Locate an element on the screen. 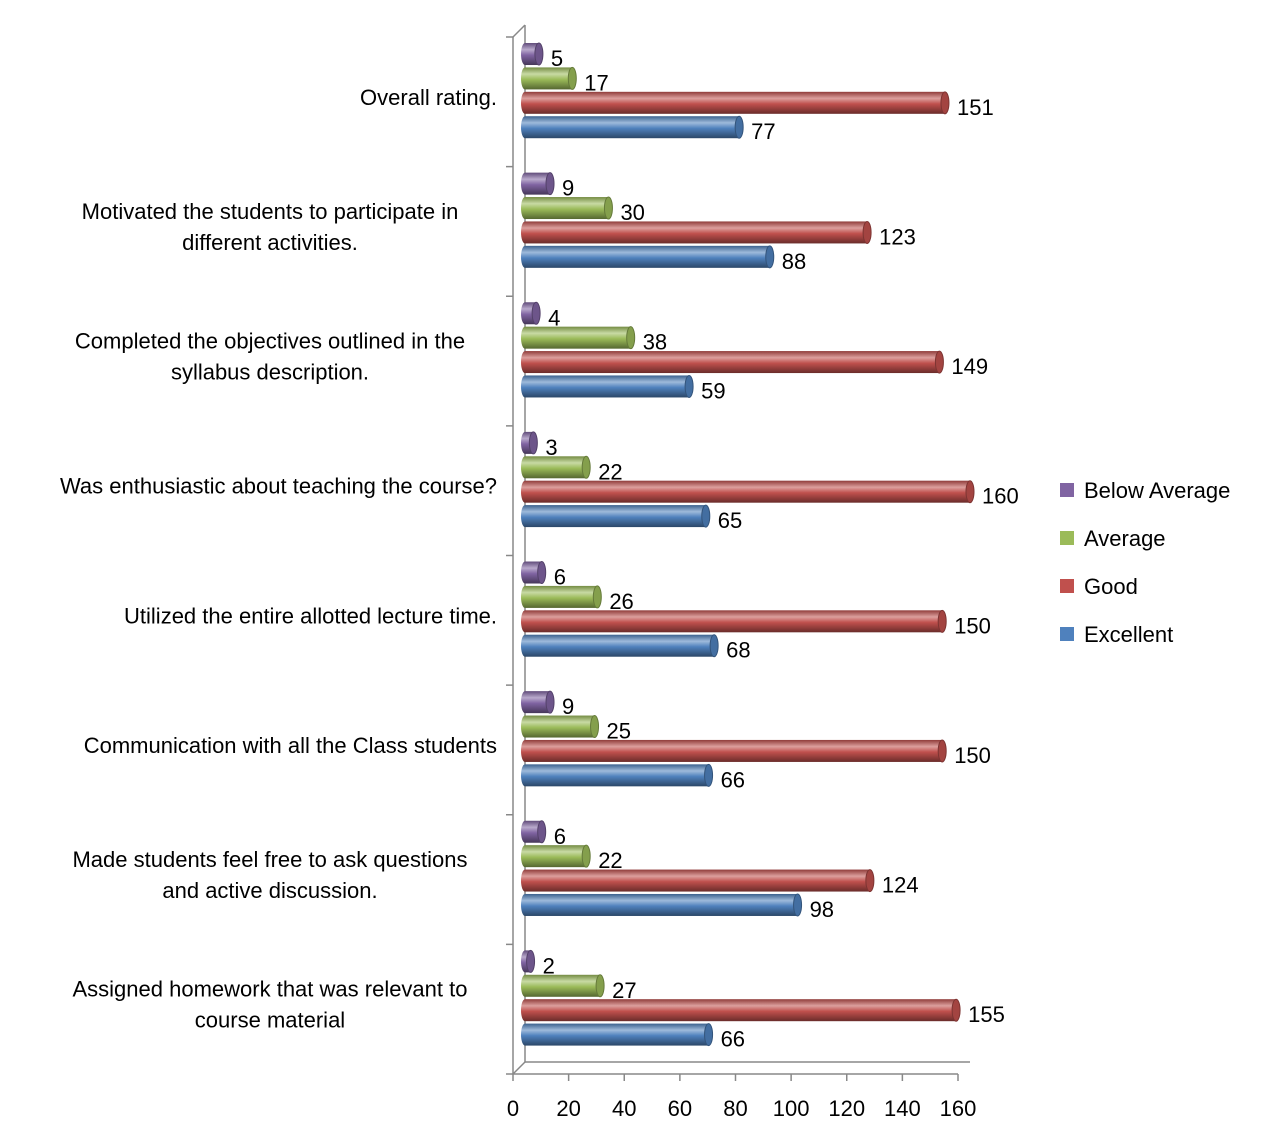 The width and height of the screenshot is (1262, 1126). data-label-excellent: 65 is located at coordinates (730, 520).